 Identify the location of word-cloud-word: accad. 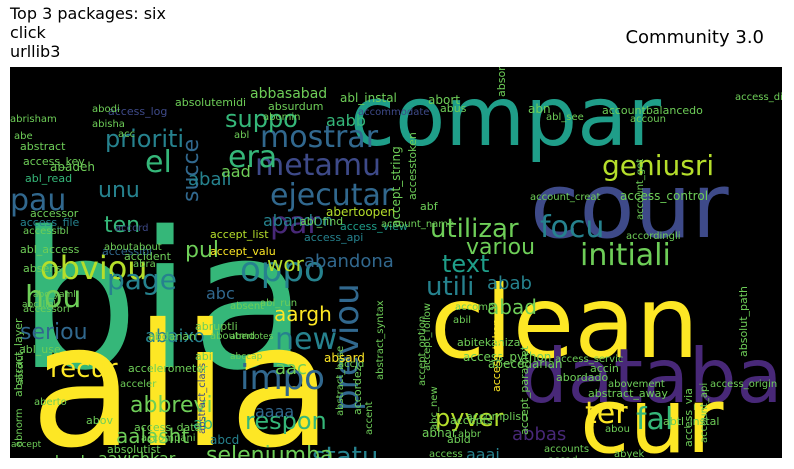
(563, 456).